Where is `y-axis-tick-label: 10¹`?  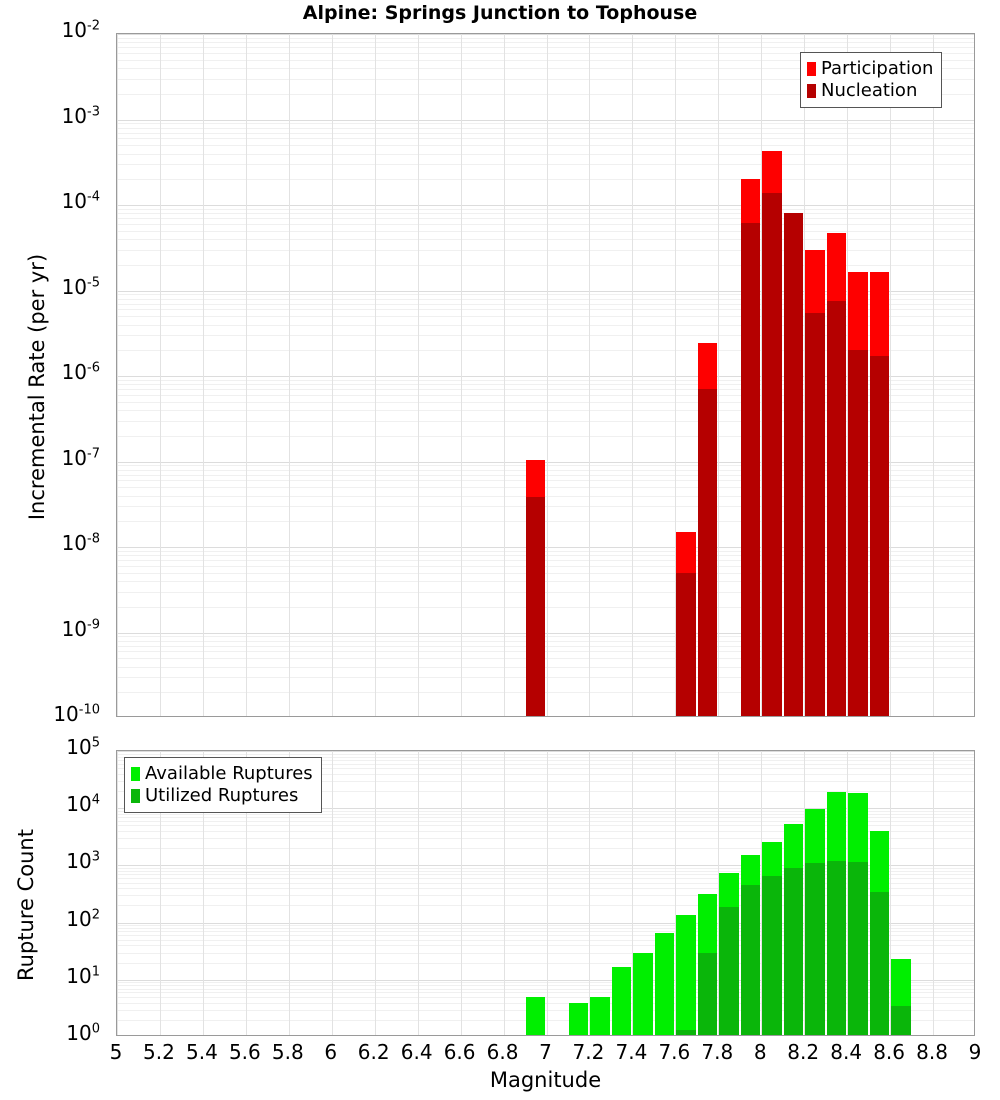
y-axis-tick-label: 10¹ is located at coordinates (83, 975).